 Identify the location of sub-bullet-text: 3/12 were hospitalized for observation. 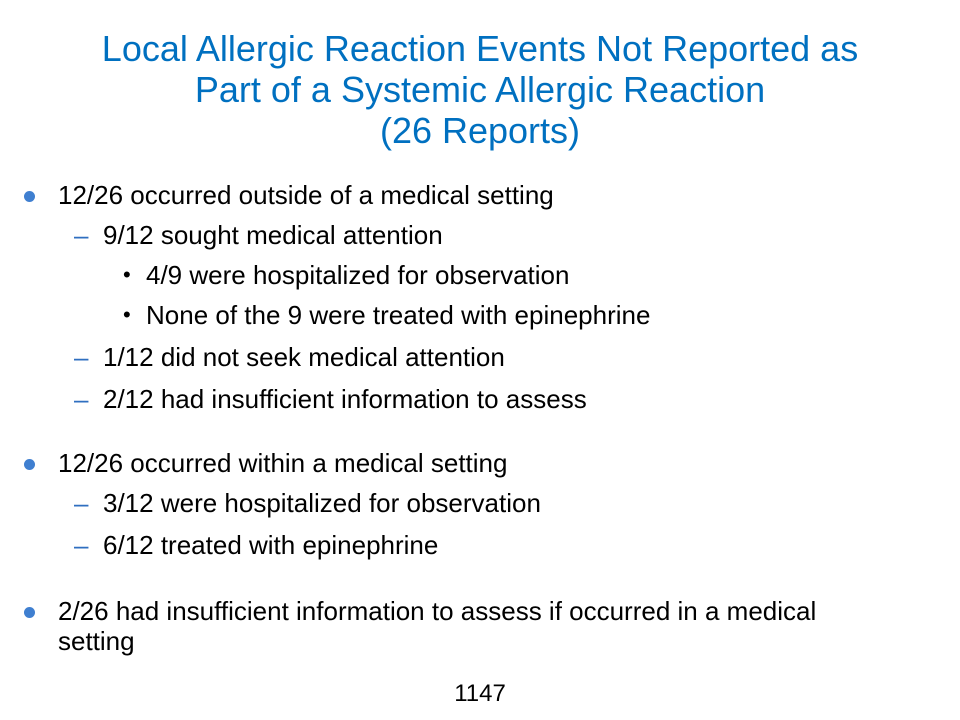
(322, 503).